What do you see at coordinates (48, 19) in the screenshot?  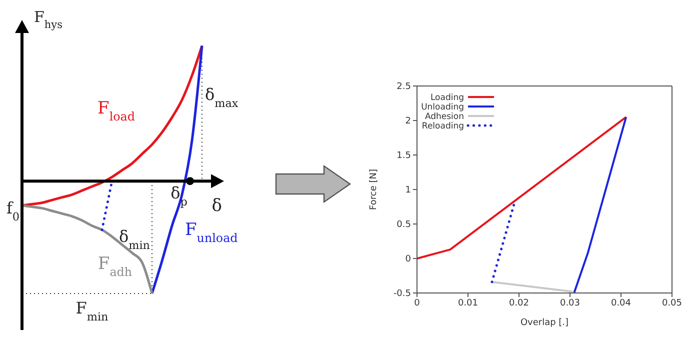 I see `y-axis-title: F$_{hys}$` at bounding box center [48, 19].